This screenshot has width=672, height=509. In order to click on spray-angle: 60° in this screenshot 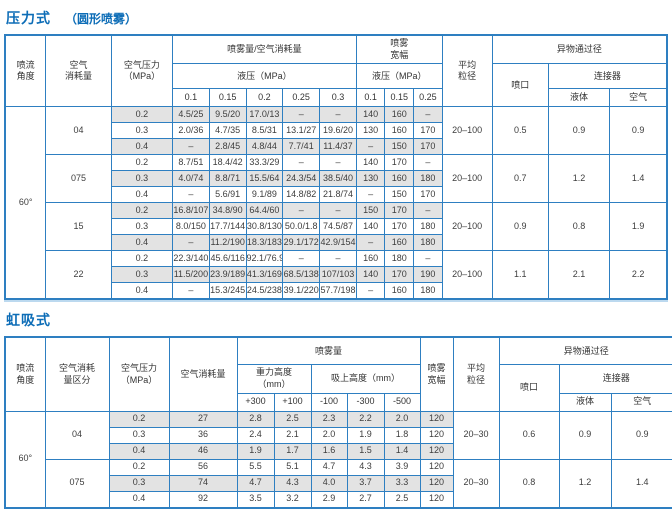, I will do `click(25, 203)`.